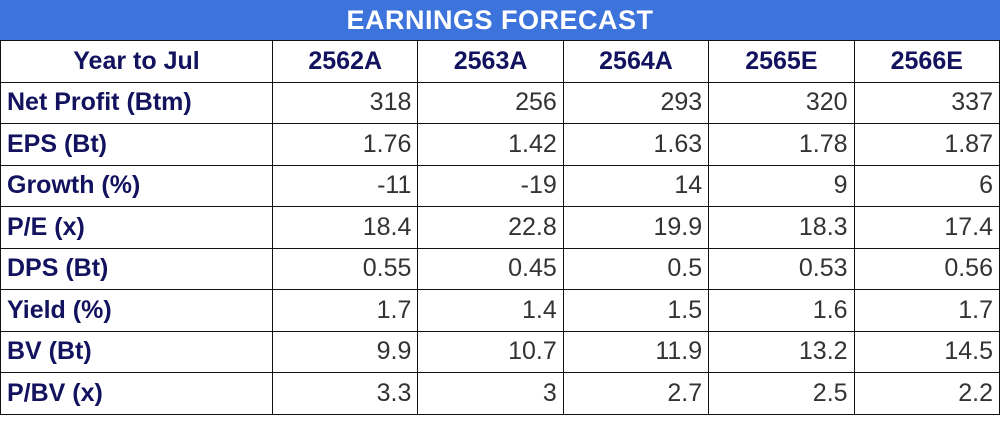 The width and height of the screenshot is (1000, 423). I want to click on cell: 9, so click(781, 185).